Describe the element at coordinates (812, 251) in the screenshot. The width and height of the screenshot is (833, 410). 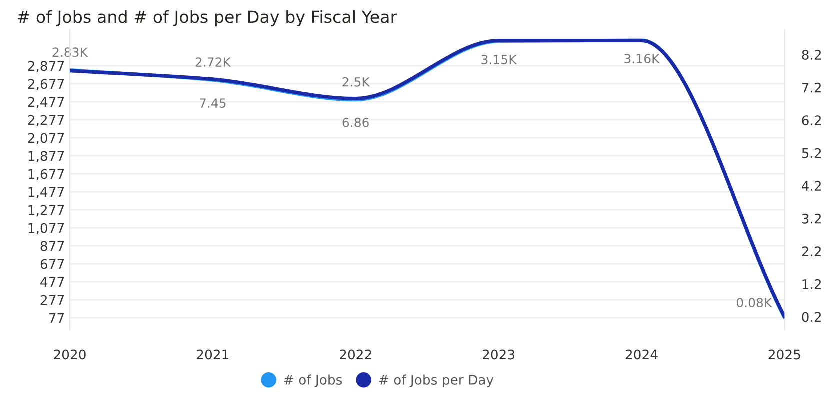
I see `y2-tick-label: 2.2` at that location.